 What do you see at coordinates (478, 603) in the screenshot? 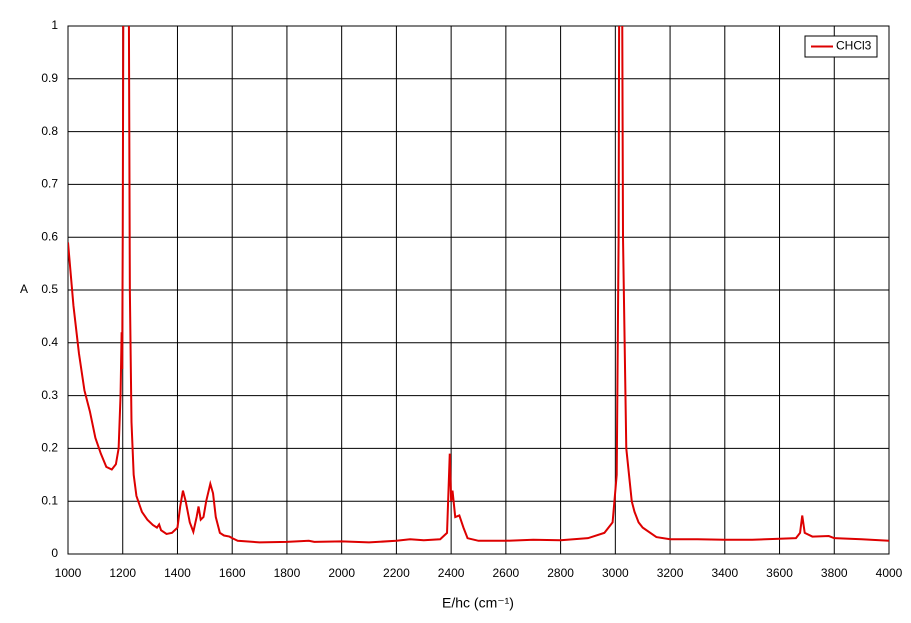
I see `x-axis-label: E/hc (cm⁻¹)` at bounding box center [478, 603].